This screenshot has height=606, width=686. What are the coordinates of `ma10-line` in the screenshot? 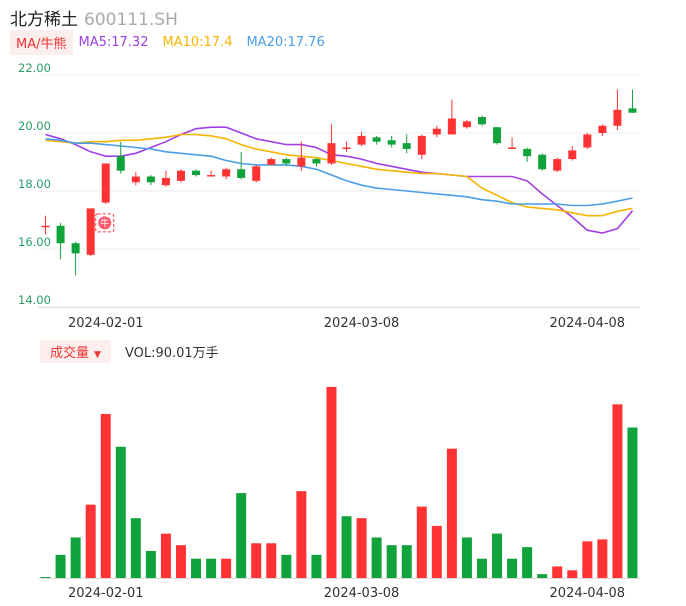 It's located at (339, 175).